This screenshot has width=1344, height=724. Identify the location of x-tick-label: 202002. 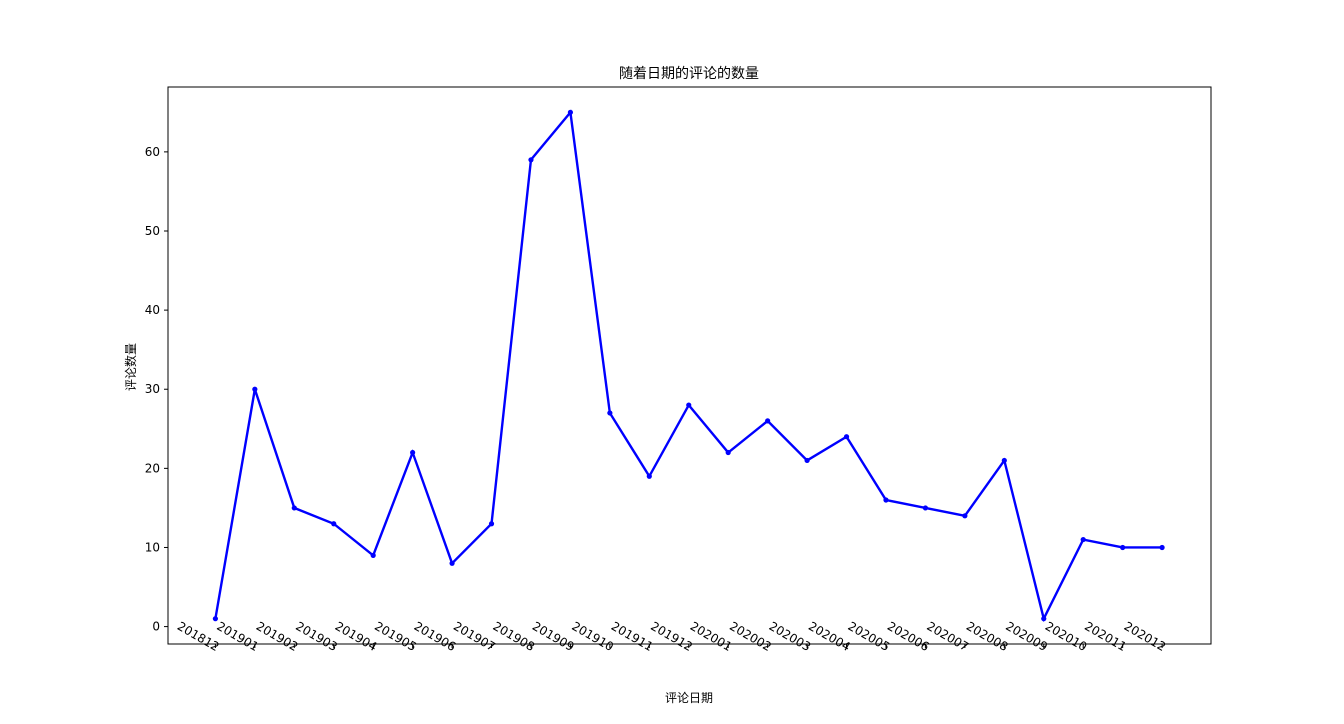
(750, 636).